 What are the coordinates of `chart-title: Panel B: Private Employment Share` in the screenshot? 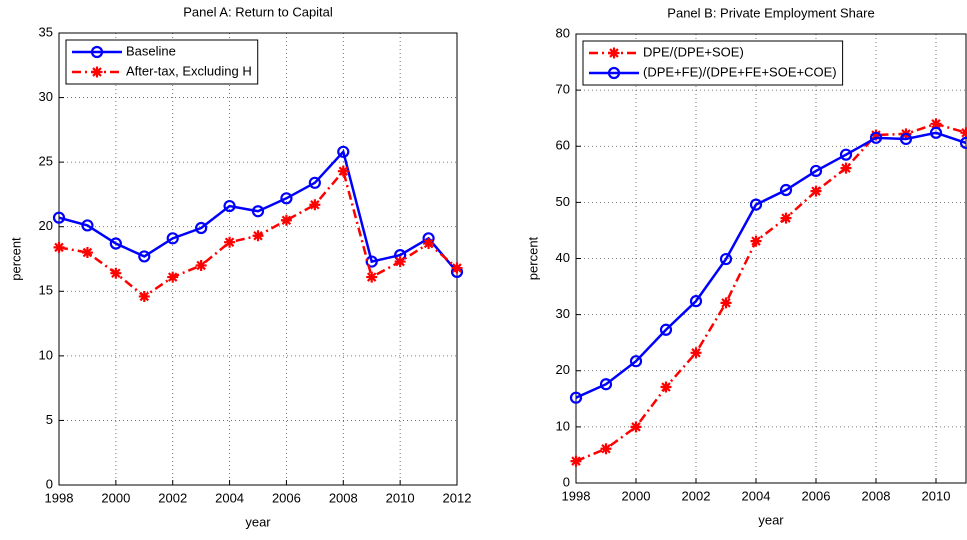 It's located at (770, 12).